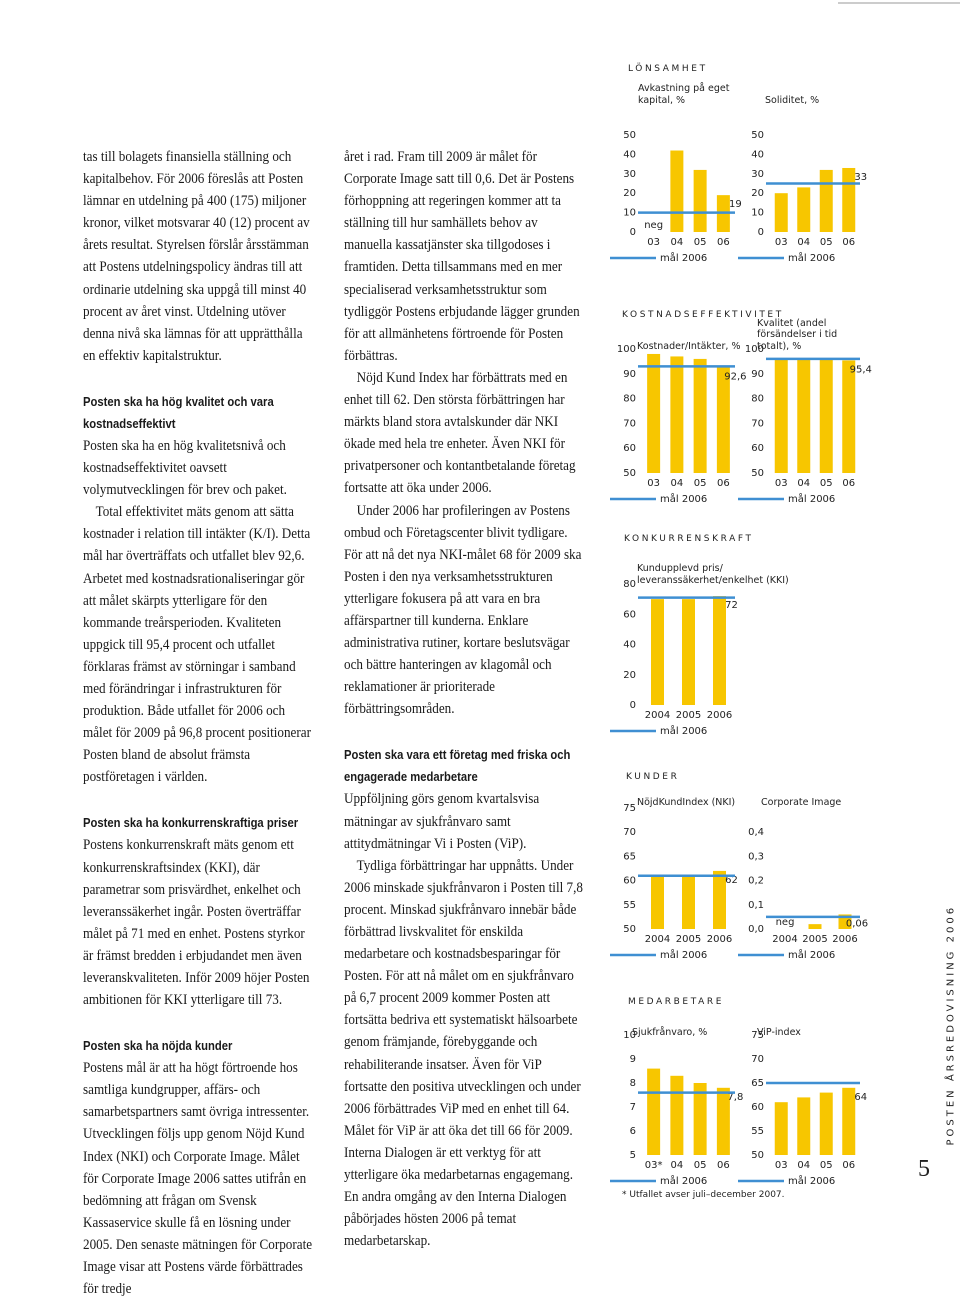  What do you see at coordinates (735, 376) in the screenshot?
I see `value-label: 92,6` at bounding box center [735, 376].